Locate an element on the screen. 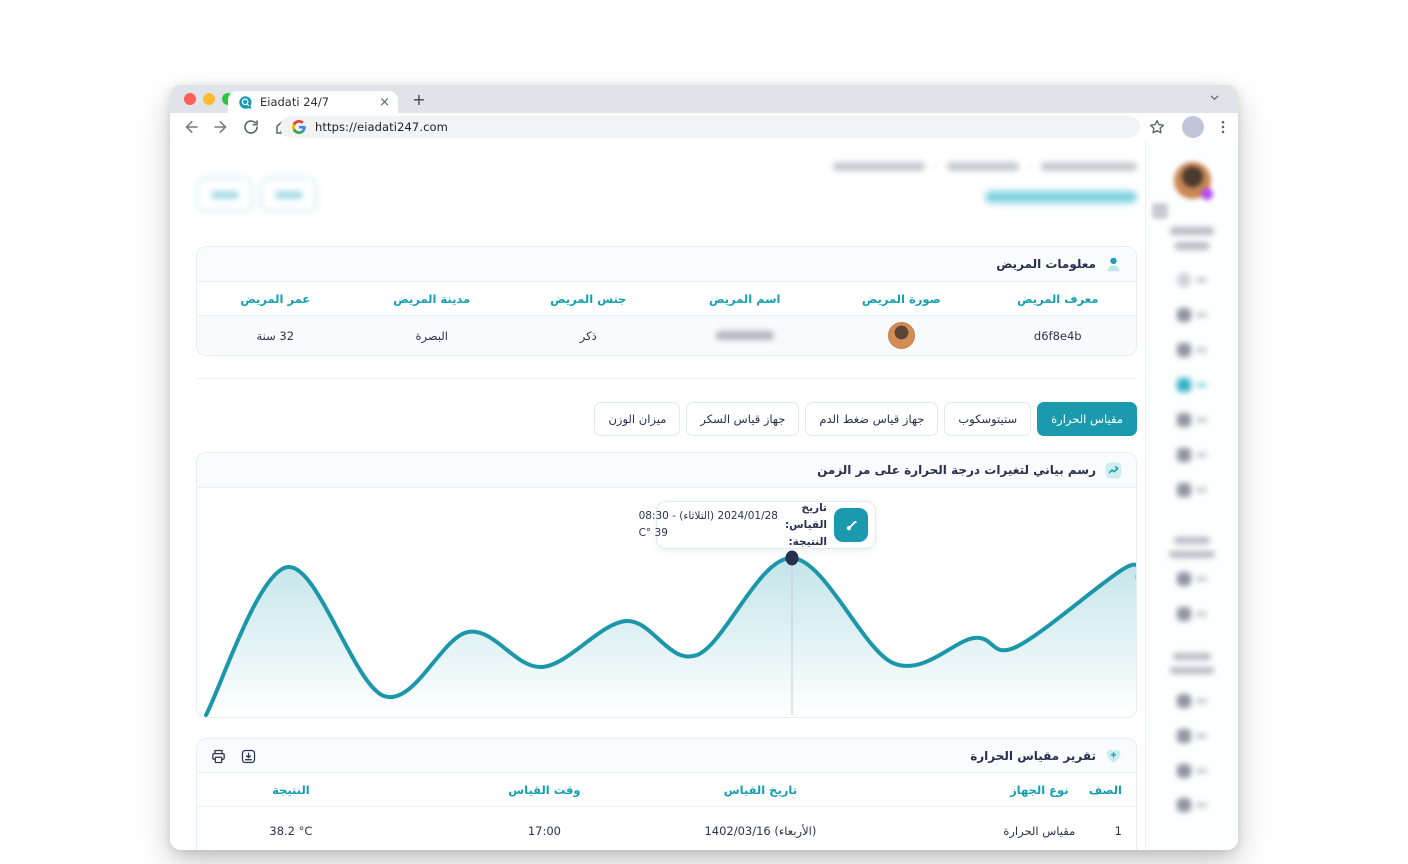  tooltip-date-value: 2024/01/28 (الثلاثاء) - 08:30 is located at coordinates (708, 516).